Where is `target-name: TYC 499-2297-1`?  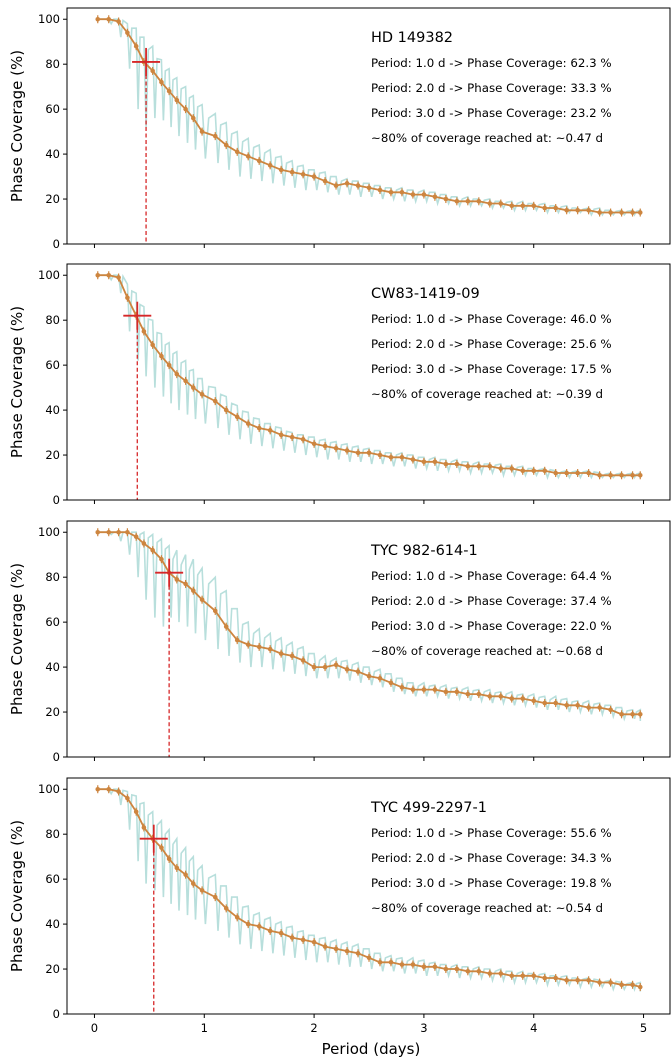 target-name: TYC 499-2297-1 is located at coordinates (428, 808).